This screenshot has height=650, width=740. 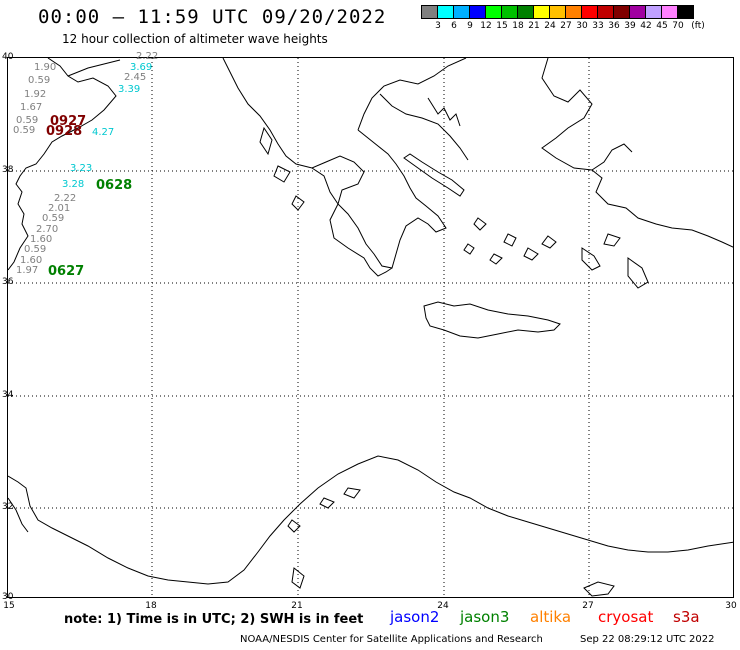 I want to click on wave-height-label: 3.28, so click(x=73, y=184).